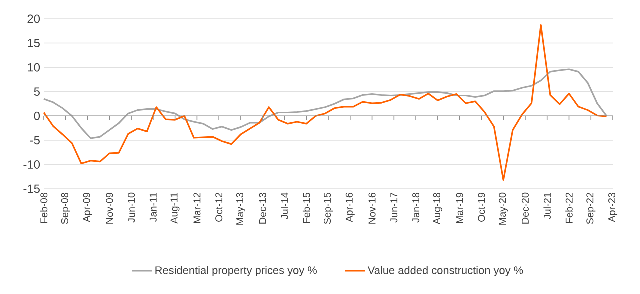 This screenshot has width=640, height=294. Describe the element at coordinates (44, 208) in the screenshot. I see `x-tick-label: Feb-08` at that location.